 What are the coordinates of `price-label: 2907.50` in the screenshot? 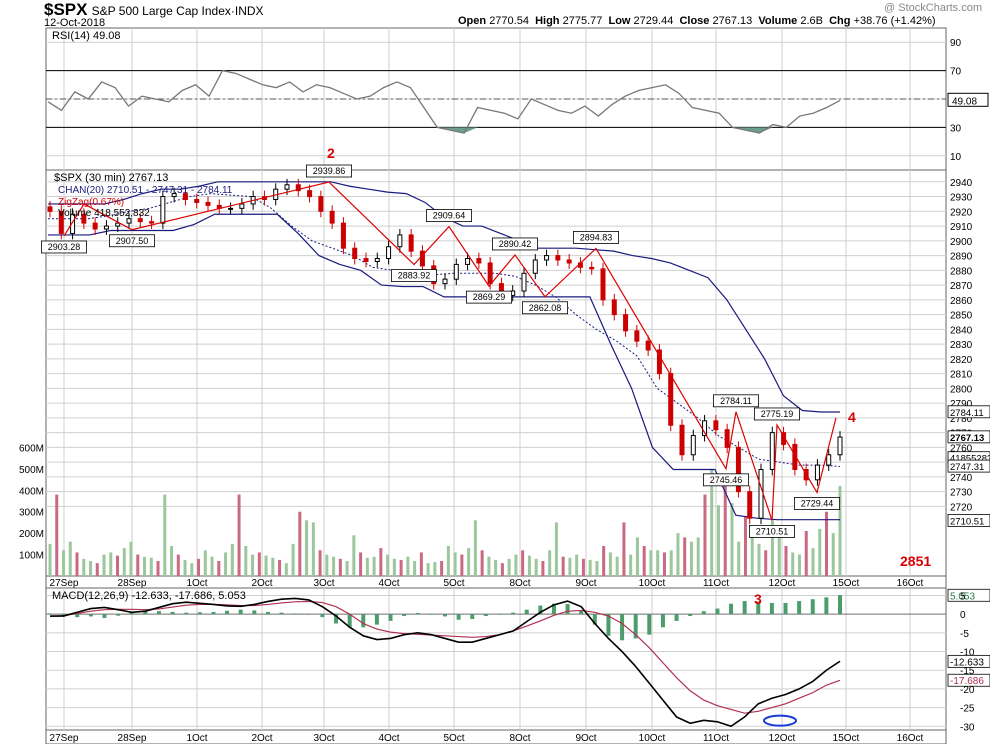 It's located at (132, 241).